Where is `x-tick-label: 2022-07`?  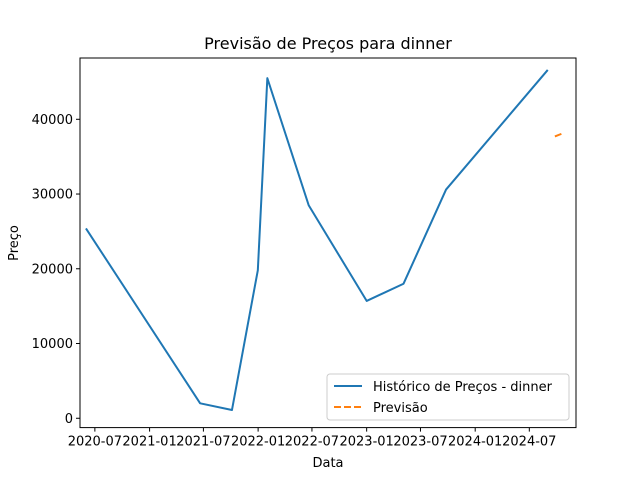 x-tick-label: 2022-07 is located at coordinates (312, 442).